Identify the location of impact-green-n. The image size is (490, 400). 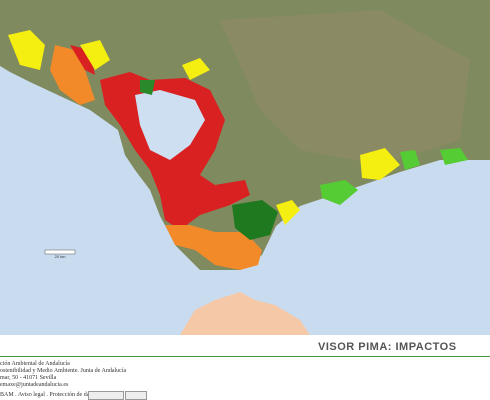
(147, 87).